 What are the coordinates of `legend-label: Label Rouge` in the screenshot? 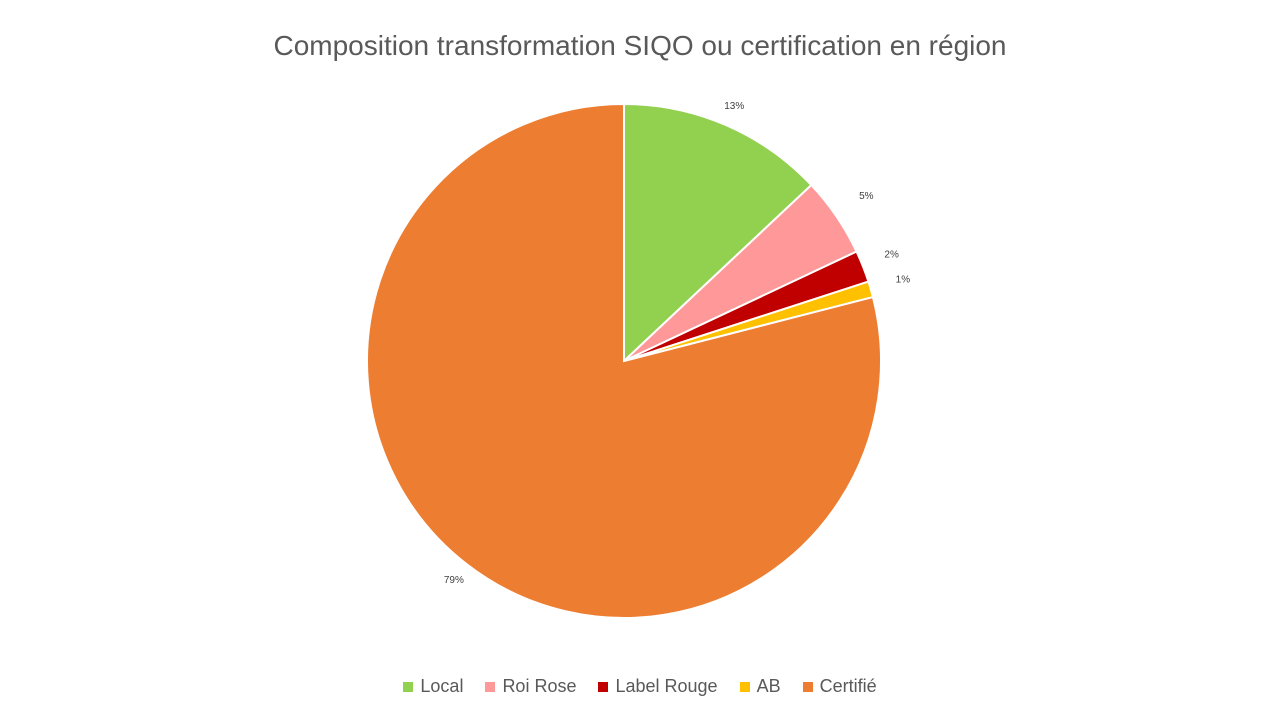 It's located at (666, 686).